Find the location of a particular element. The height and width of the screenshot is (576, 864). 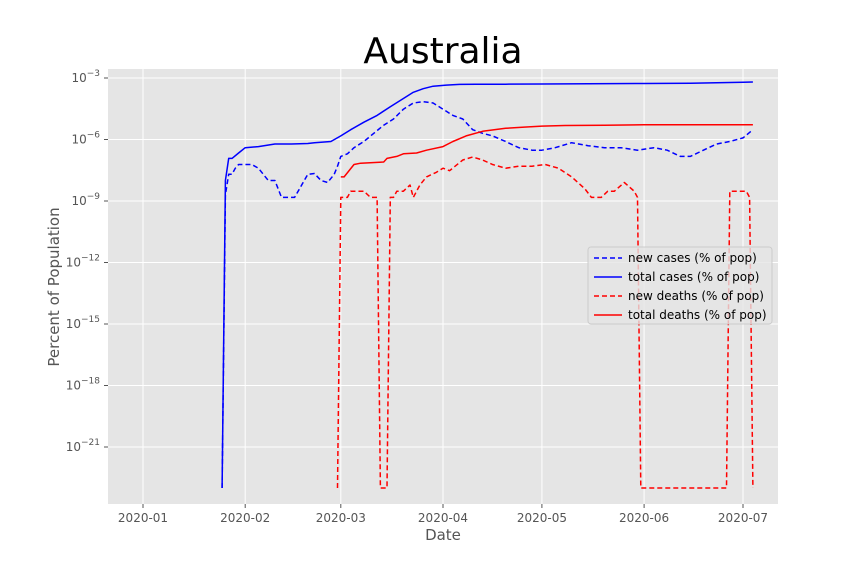

x-tick-label: 2020-03 is located at coordinates (341, 518).